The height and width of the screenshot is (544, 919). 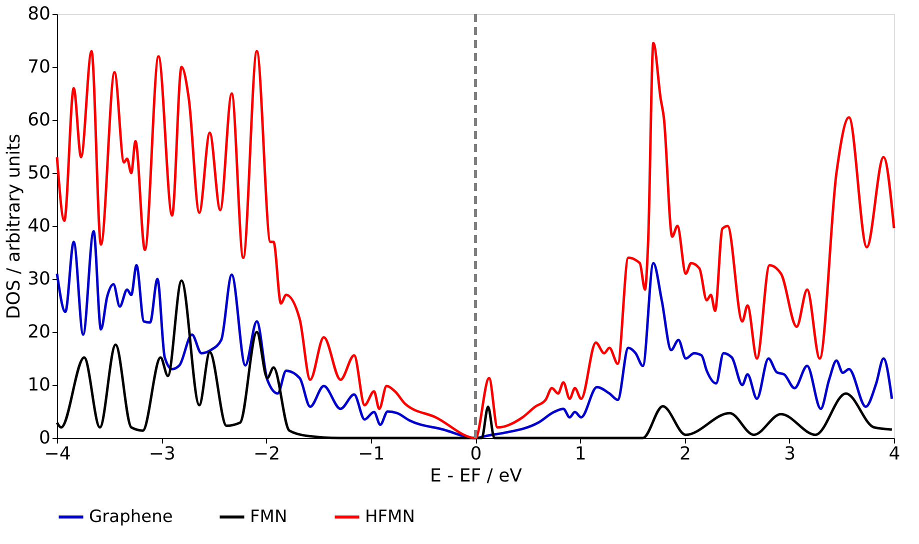 What do you see at coordinates (685, 454) in the screenshot?
I see `x-tick-label: 2` at bounding box center [685, 454].